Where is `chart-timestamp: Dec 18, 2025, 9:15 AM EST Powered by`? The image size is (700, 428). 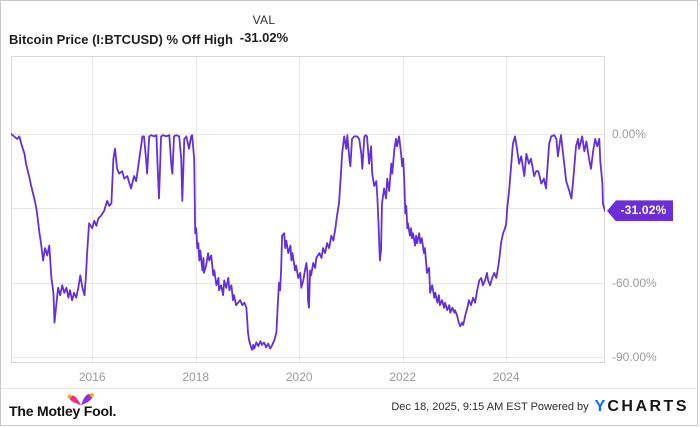
chart-timestamp: Dec 18, 2025, 9:15 AM EST Powered by is located at coordinates (489, 407).